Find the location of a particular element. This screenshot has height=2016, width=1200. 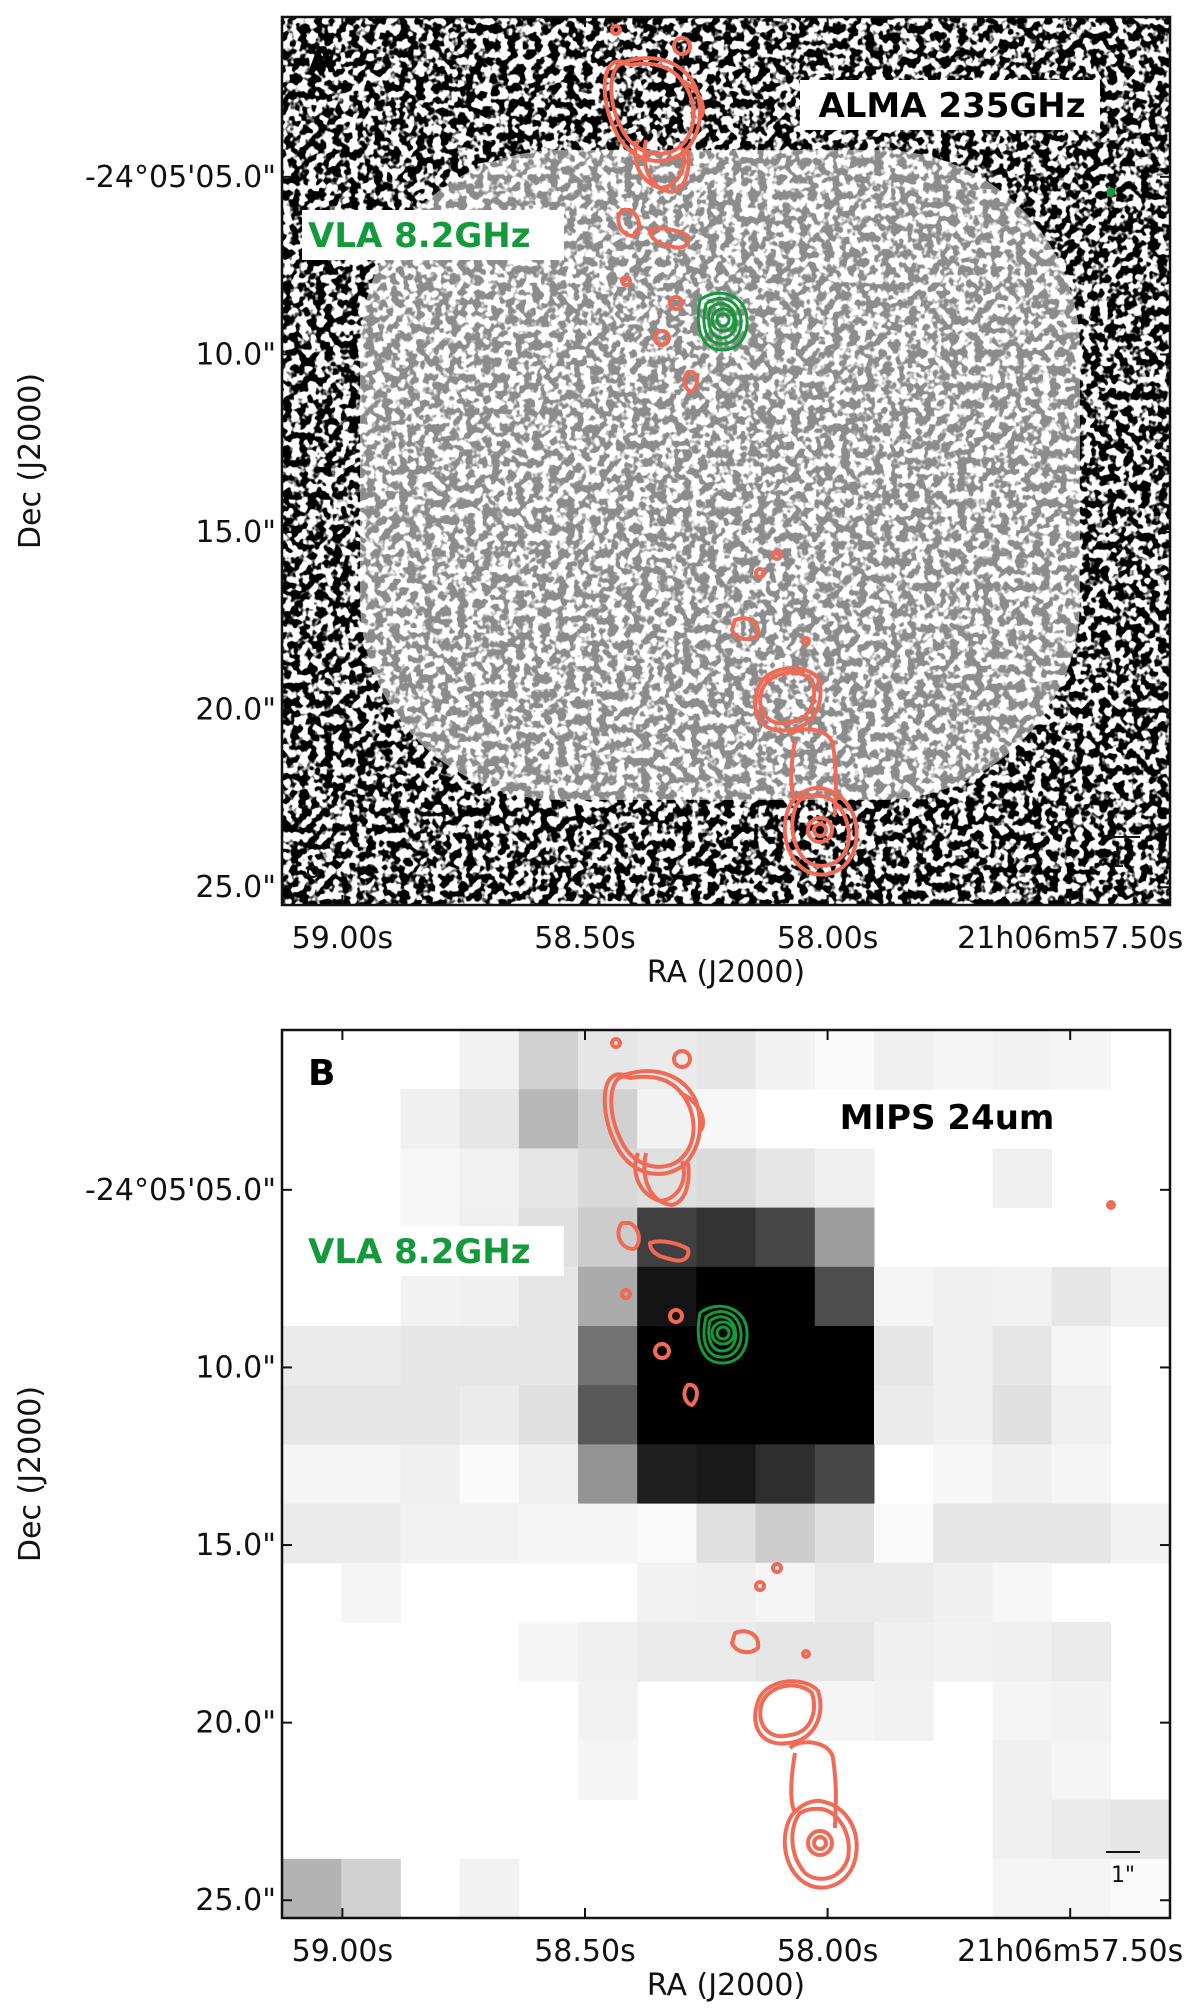

panel-b-band-label: MIPS 24um is located at coordinates (947, 1118).